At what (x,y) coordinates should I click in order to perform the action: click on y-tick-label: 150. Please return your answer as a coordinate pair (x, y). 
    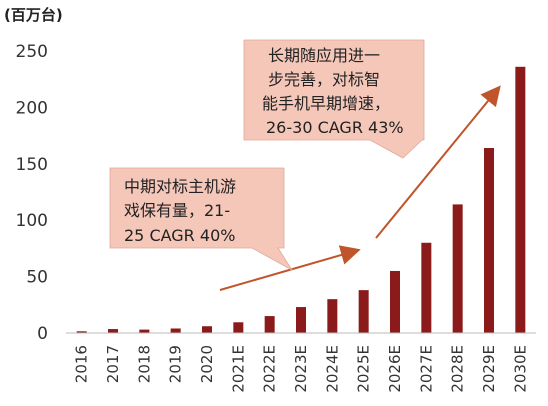
    Looking at the image, I should click on (32, 165).